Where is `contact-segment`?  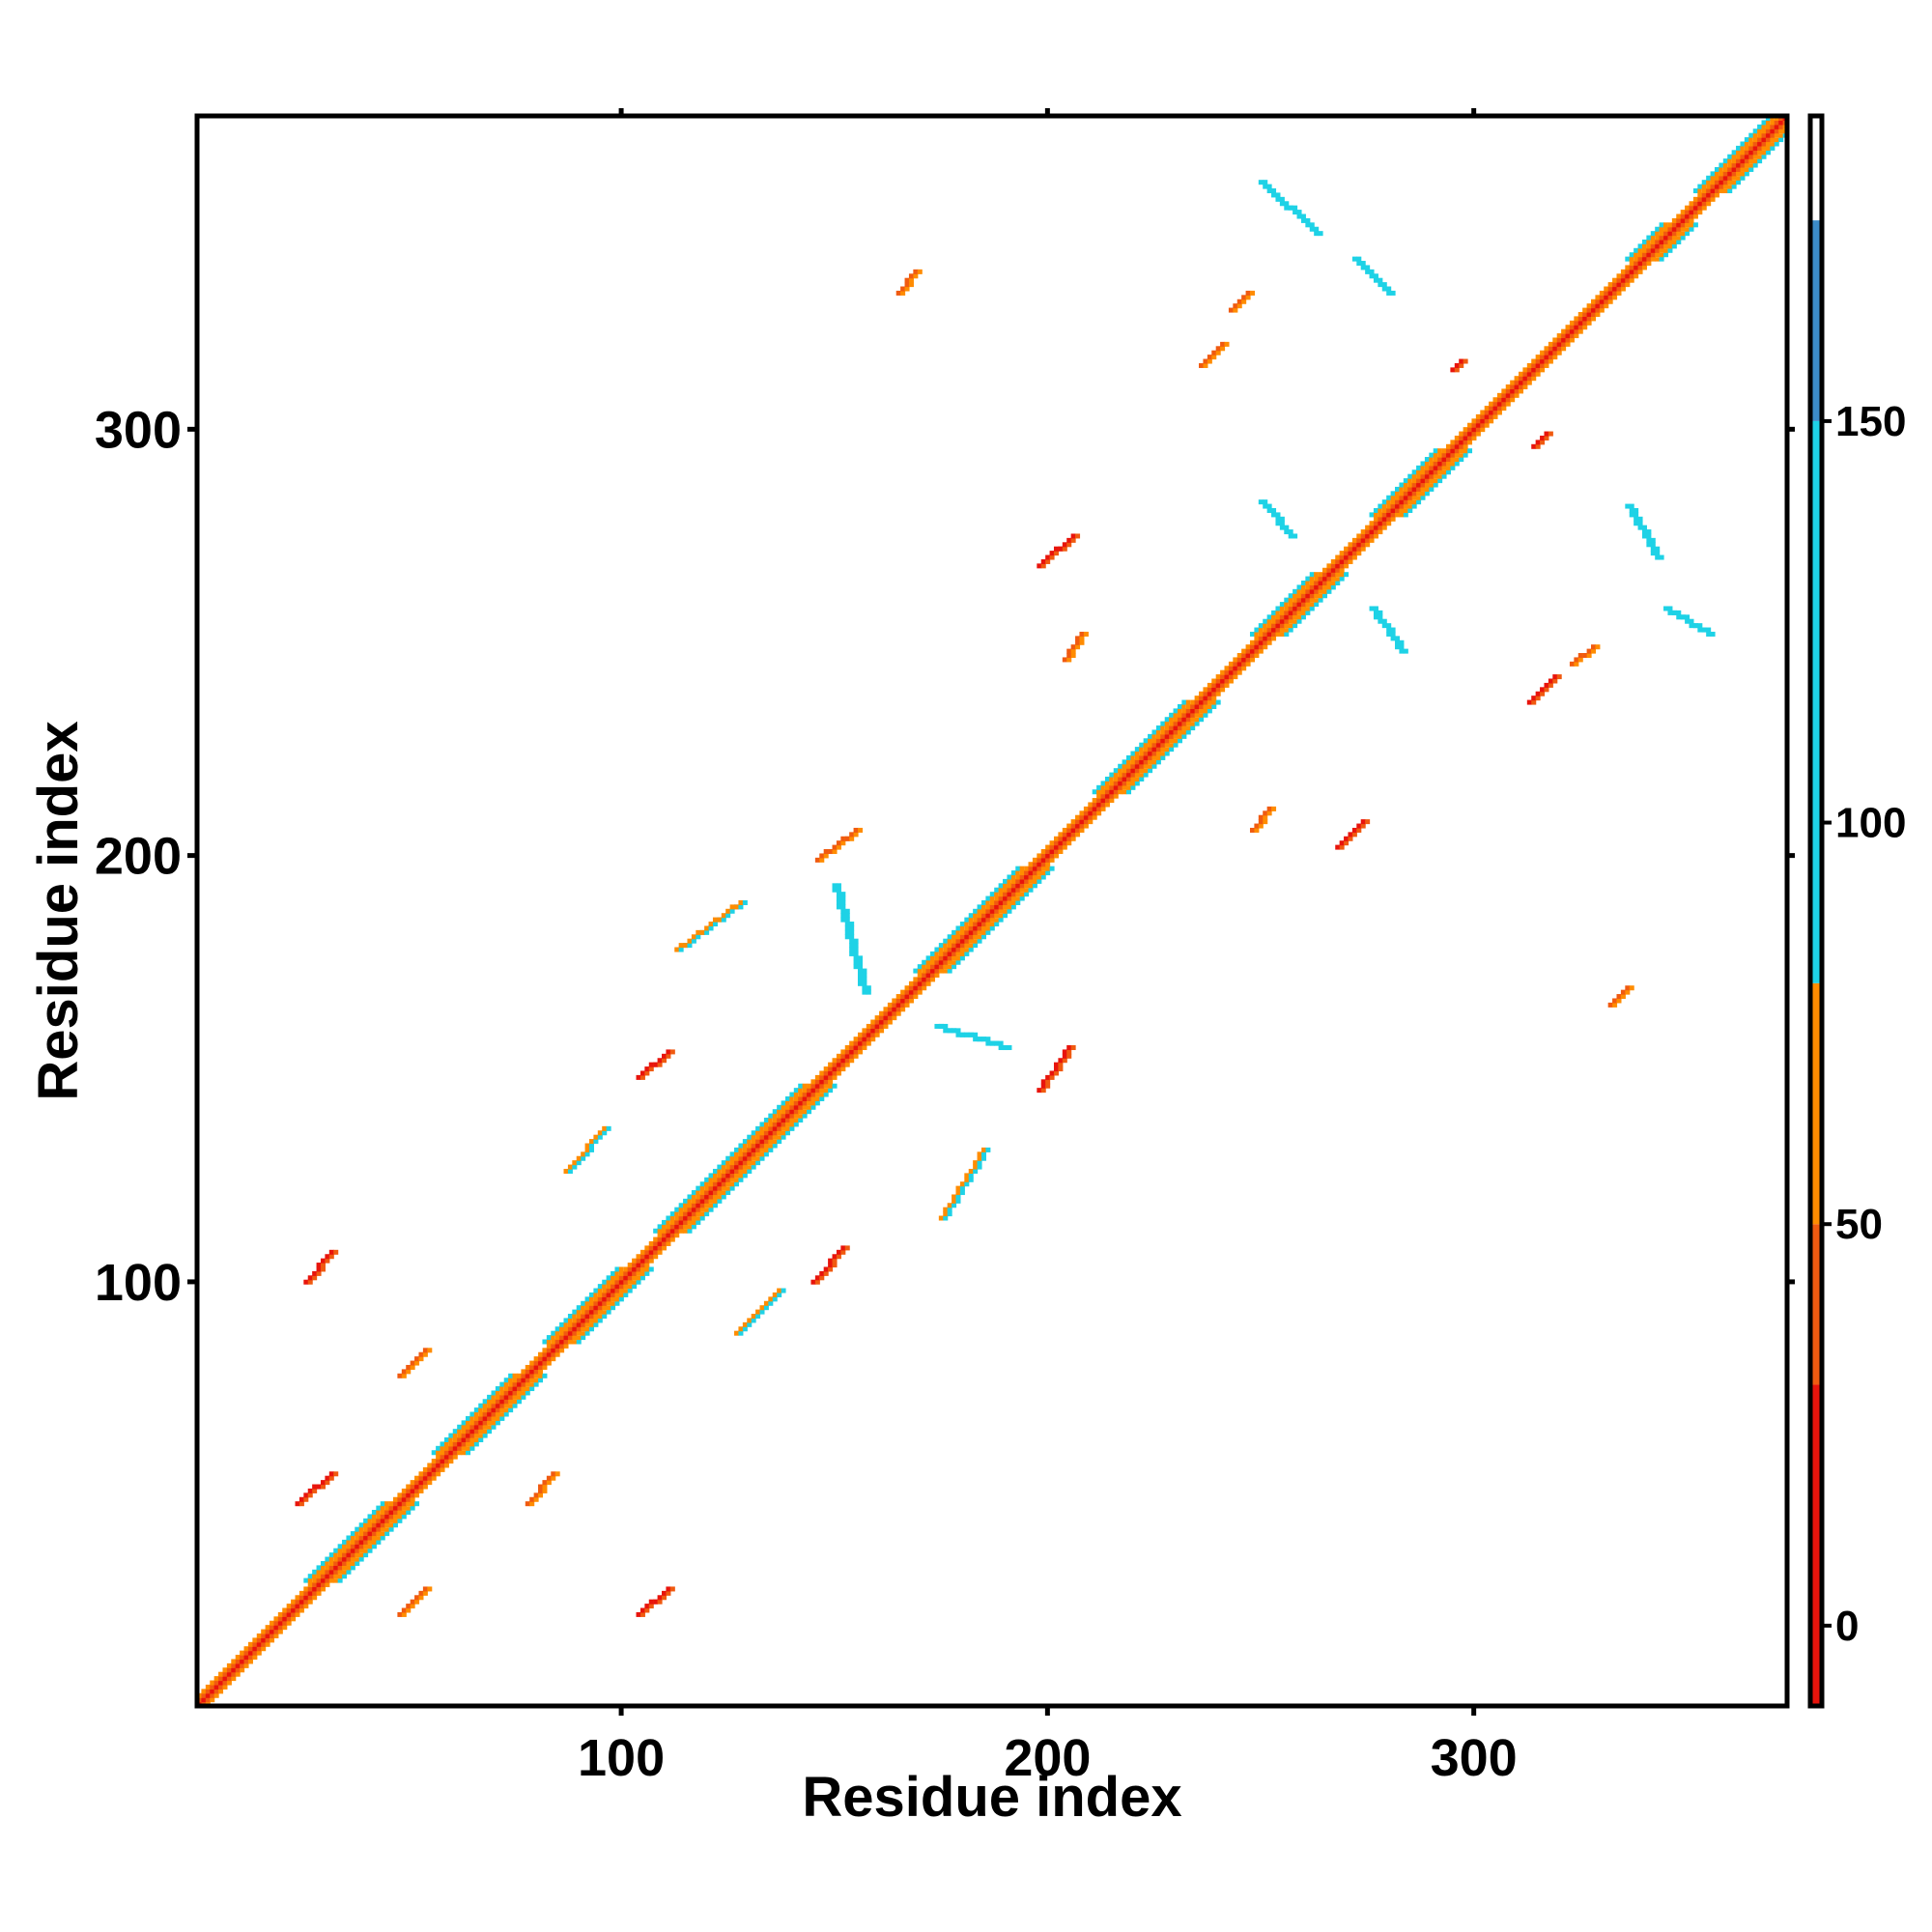 contact-segment is located at coordinates (415, 1601).